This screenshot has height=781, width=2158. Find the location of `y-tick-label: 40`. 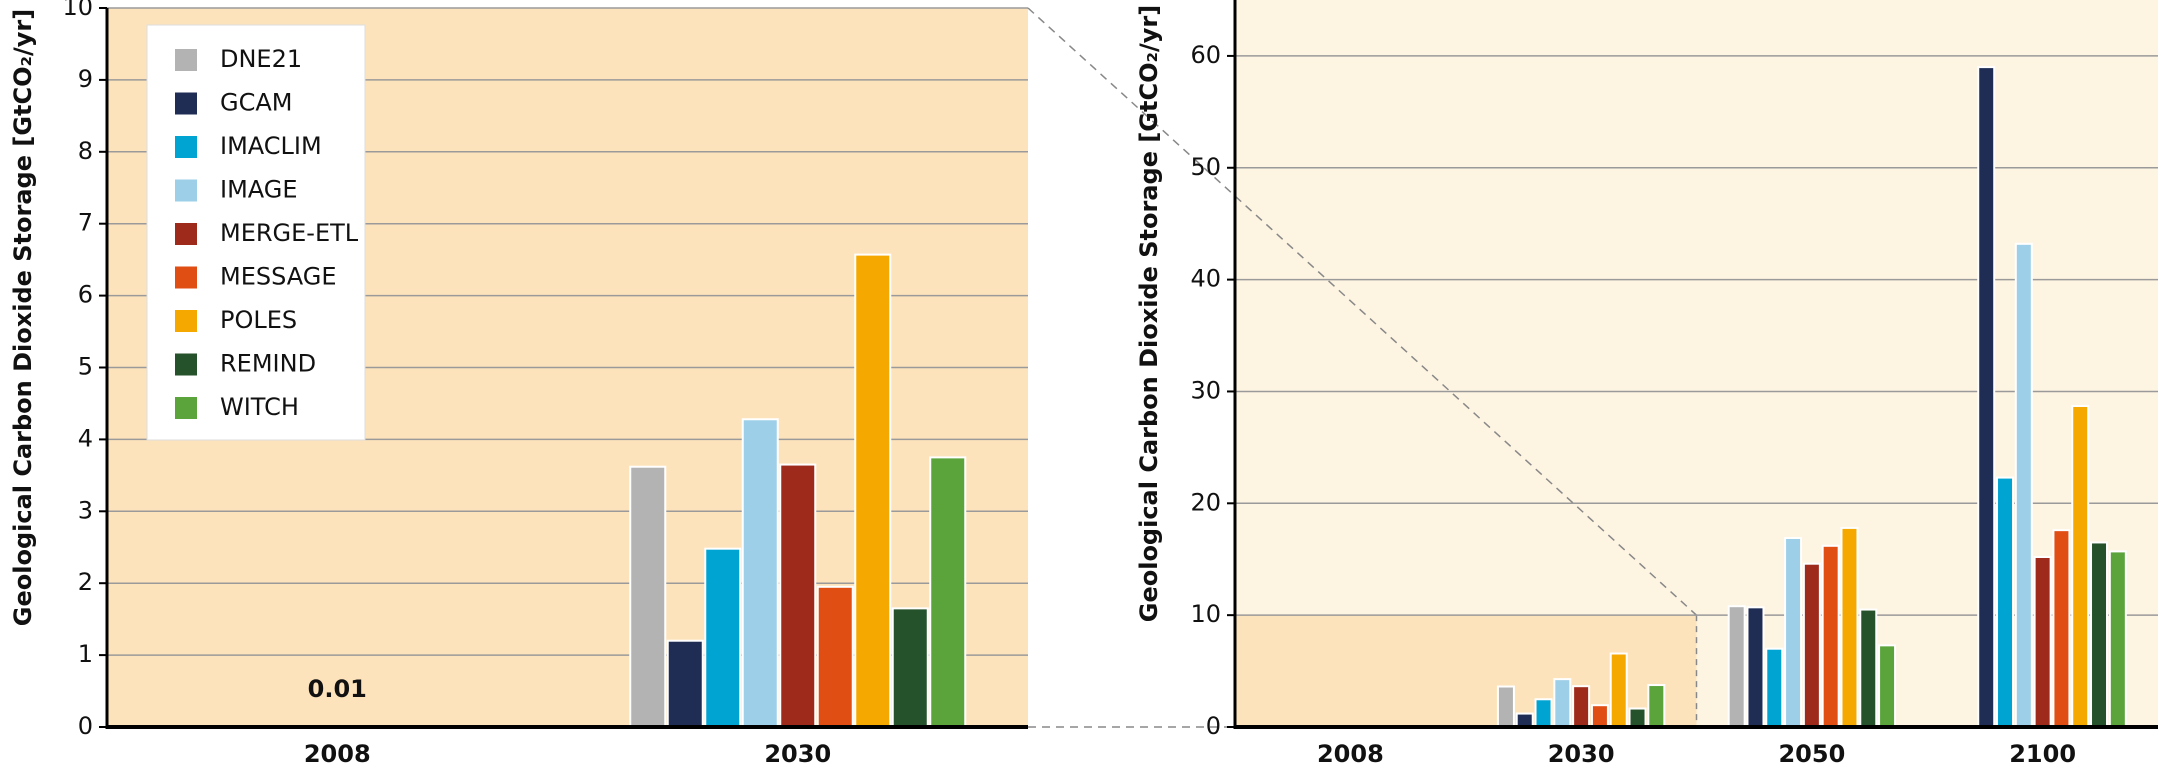

y-tick-label: 40 is located at coordinates (1205, 279).